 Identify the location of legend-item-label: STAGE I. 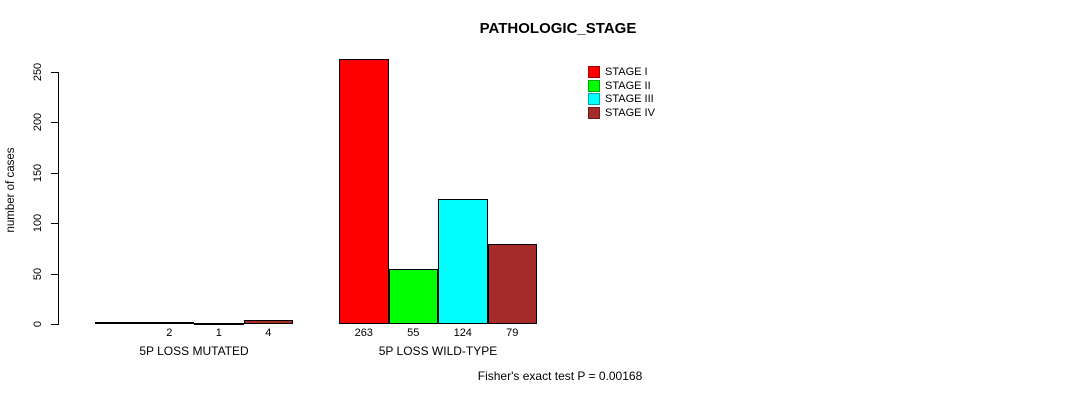
(626, 71).